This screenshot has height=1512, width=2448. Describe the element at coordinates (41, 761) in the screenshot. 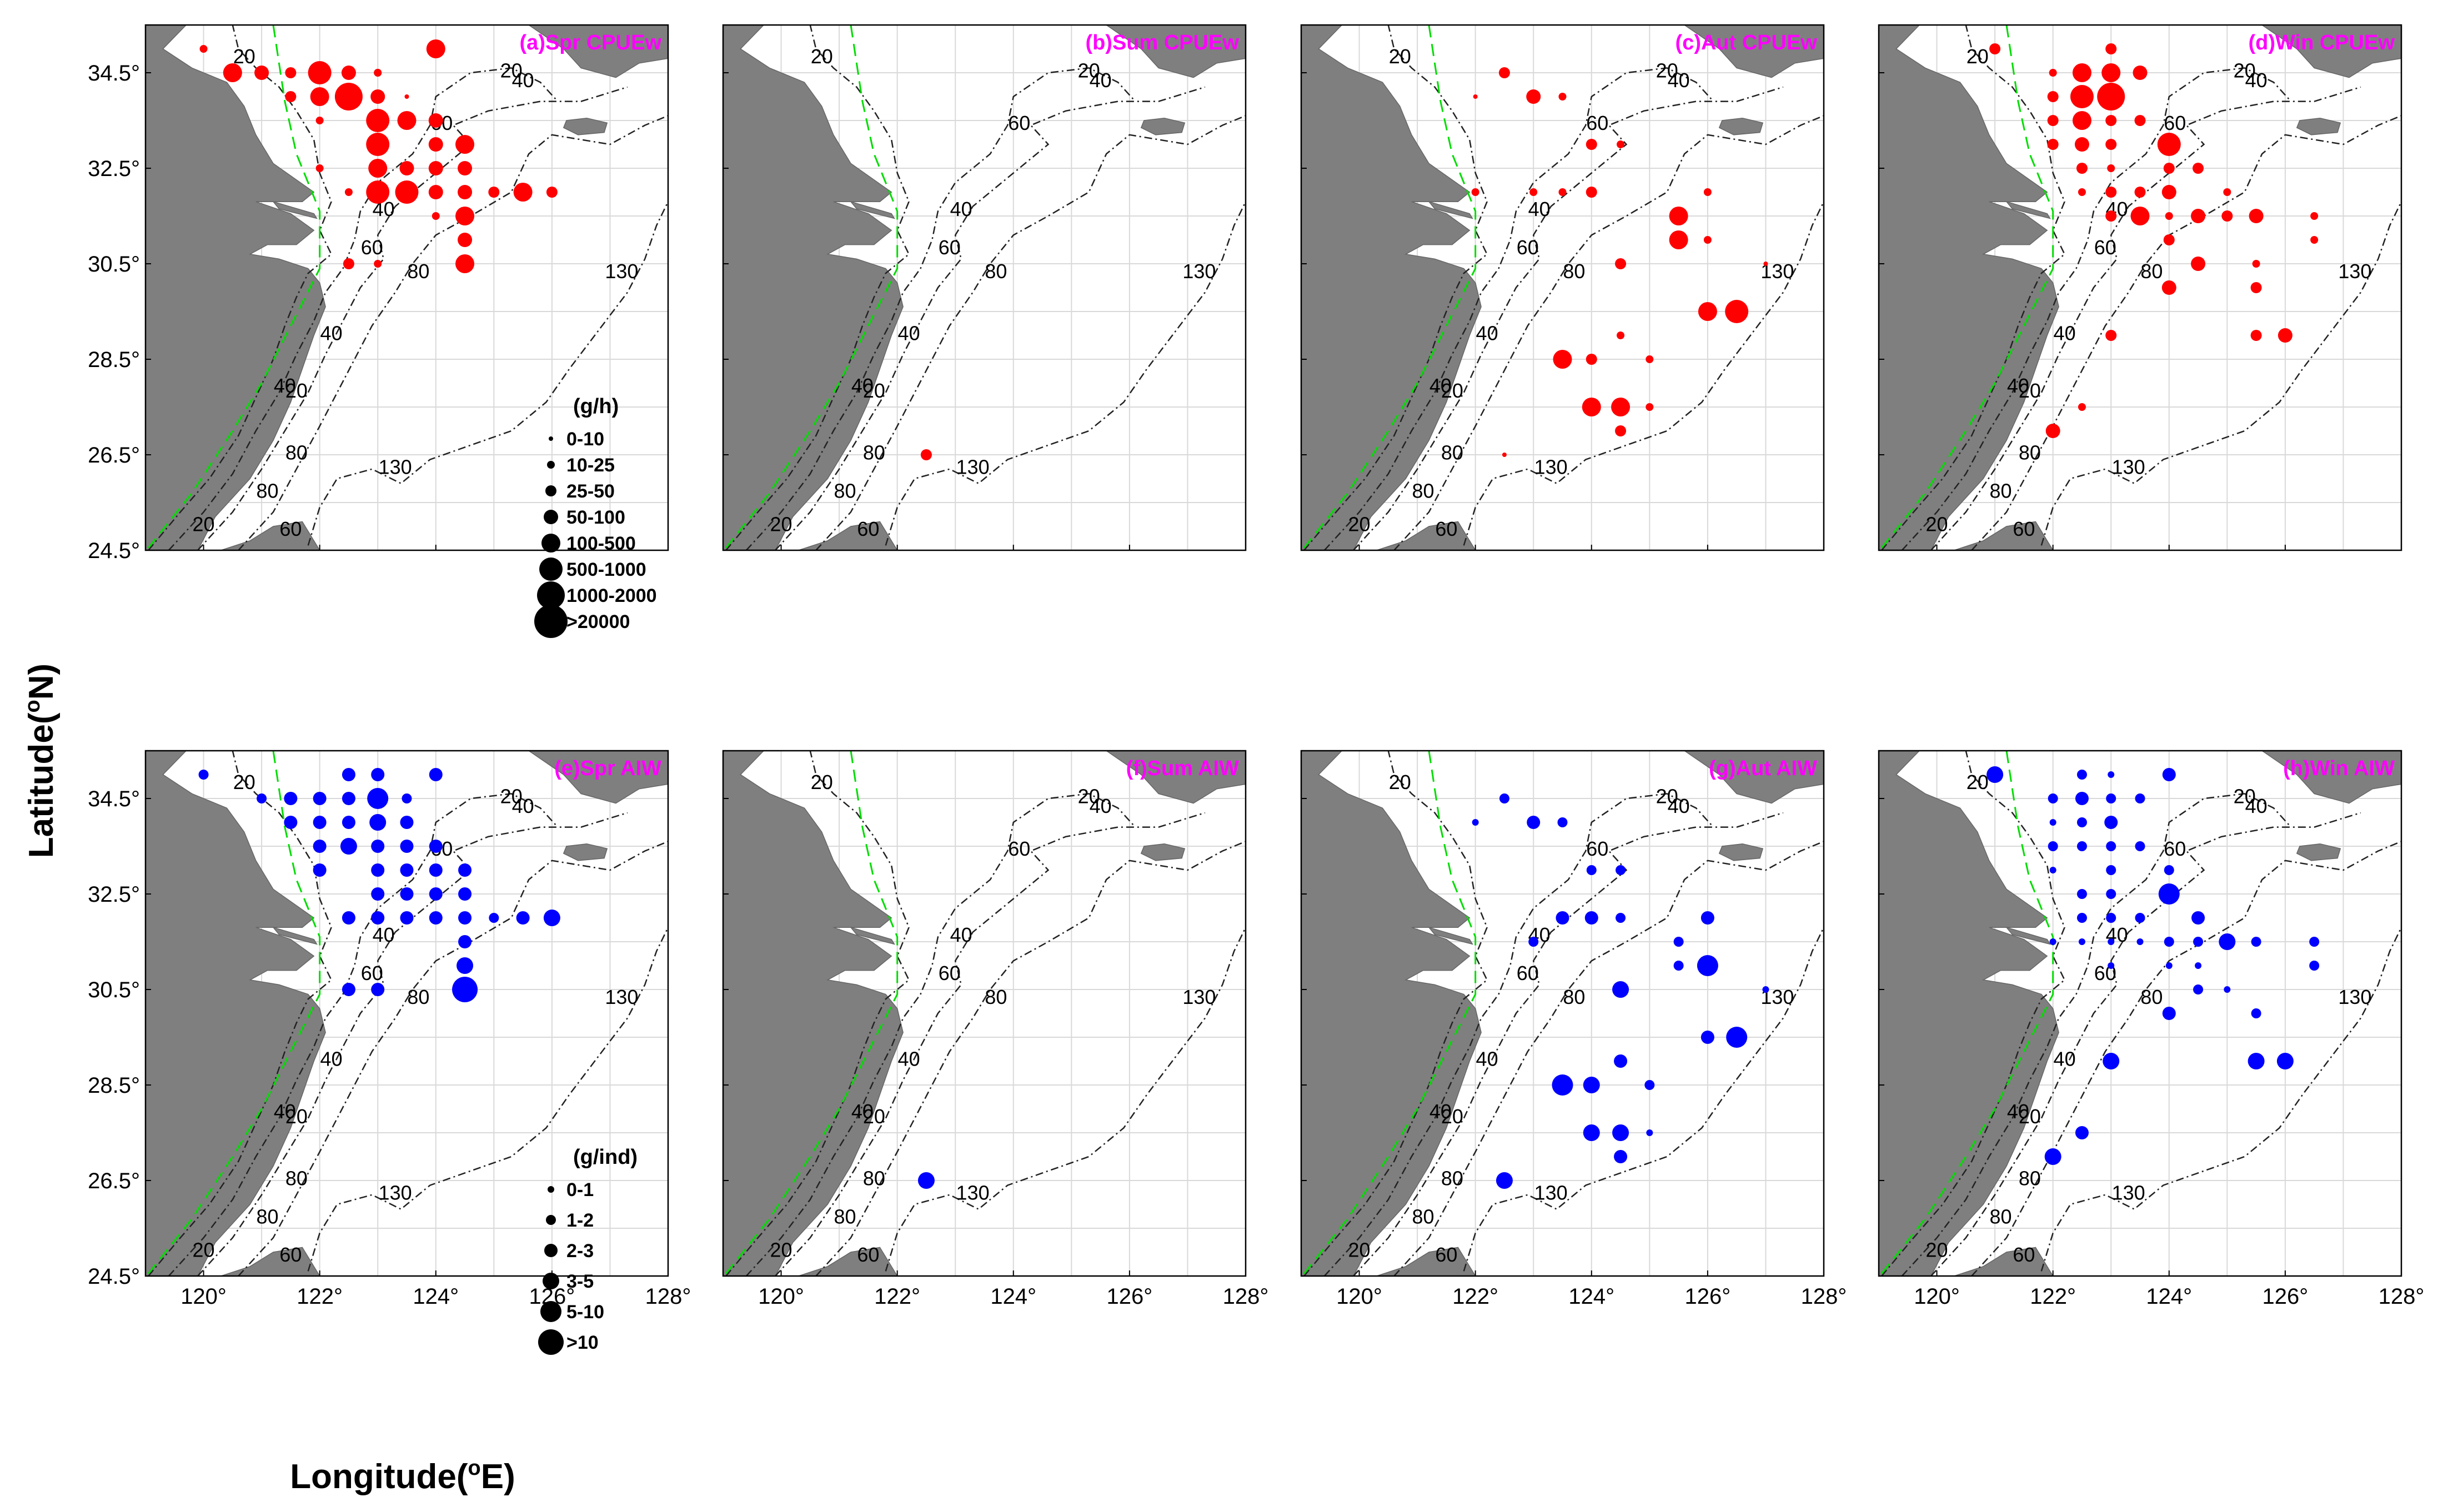

I see `y-axis-title: Latitude(oN)` at that location.